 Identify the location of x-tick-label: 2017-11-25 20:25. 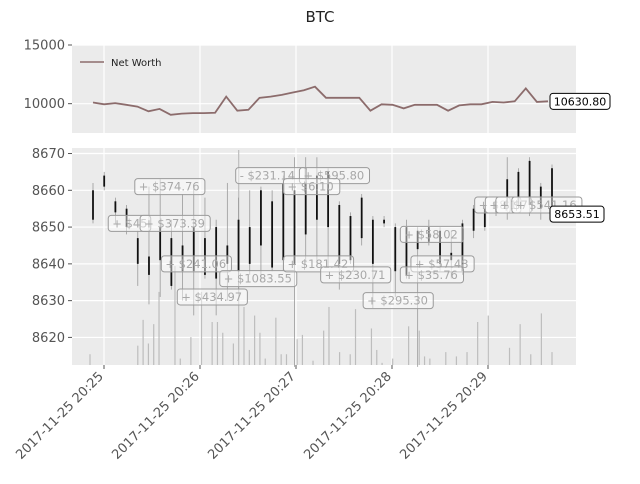
(59, 415).